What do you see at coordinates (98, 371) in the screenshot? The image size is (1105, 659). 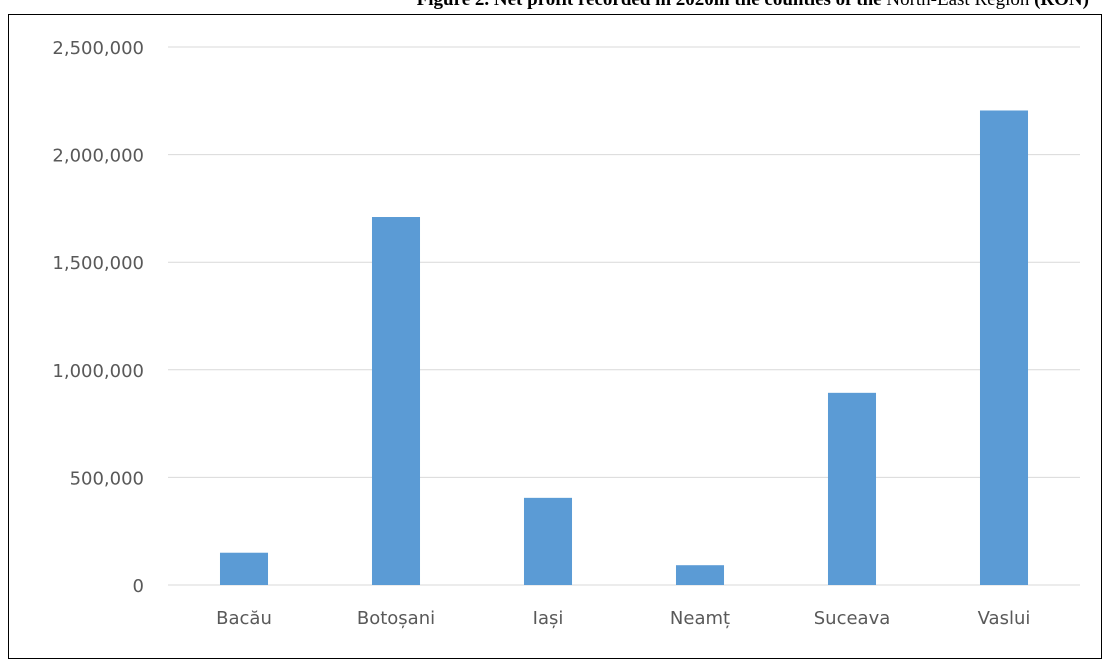 I see `y-tick-label: 1,000,000` at bounding box center [98, 371].